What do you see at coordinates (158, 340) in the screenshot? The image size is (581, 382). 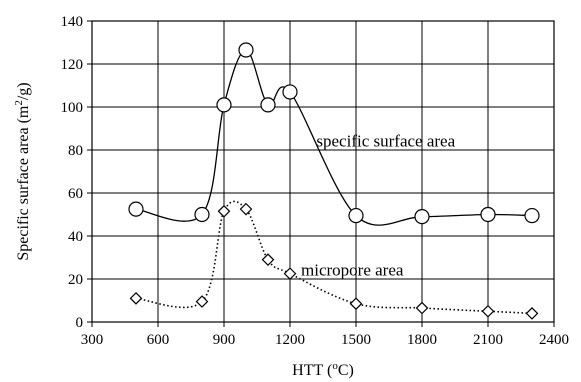 I see `x-tick-label: 600` at bounding box center [158, 340].